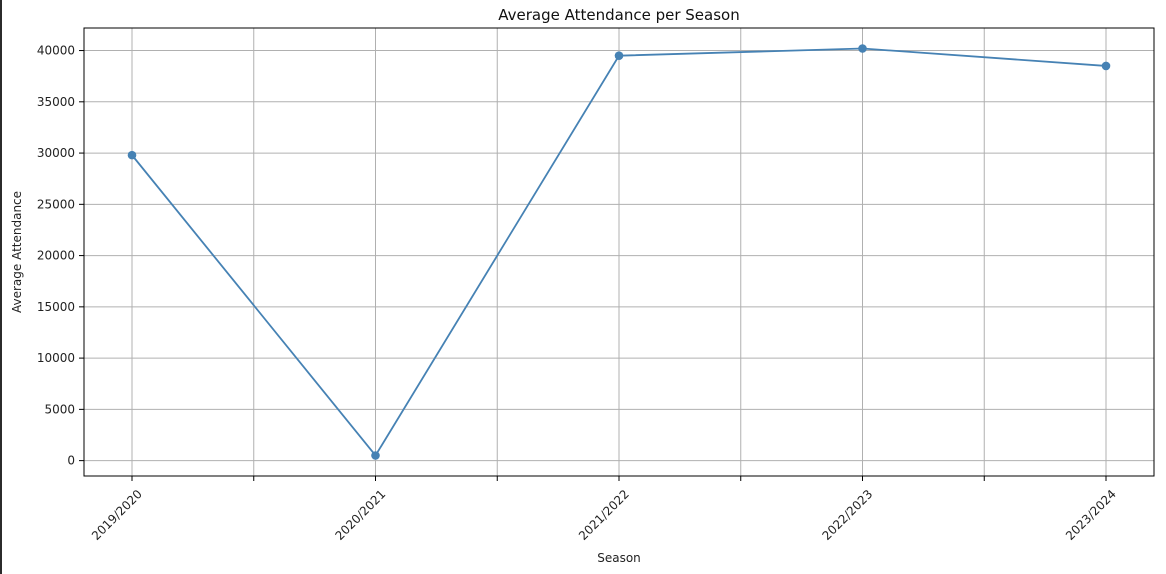 This screenshot has height=574, width=1166. Describe the element at coordinates (1091, 515) in the screenshot. I see `x-tick-label: 2023/2024` at that location.